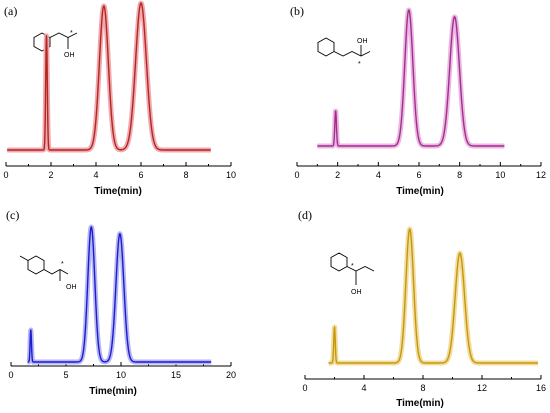 The width and height of the screenshot is (550, 413). I want to click on panel-b-x-tick-label: 2, so click(337, 175).